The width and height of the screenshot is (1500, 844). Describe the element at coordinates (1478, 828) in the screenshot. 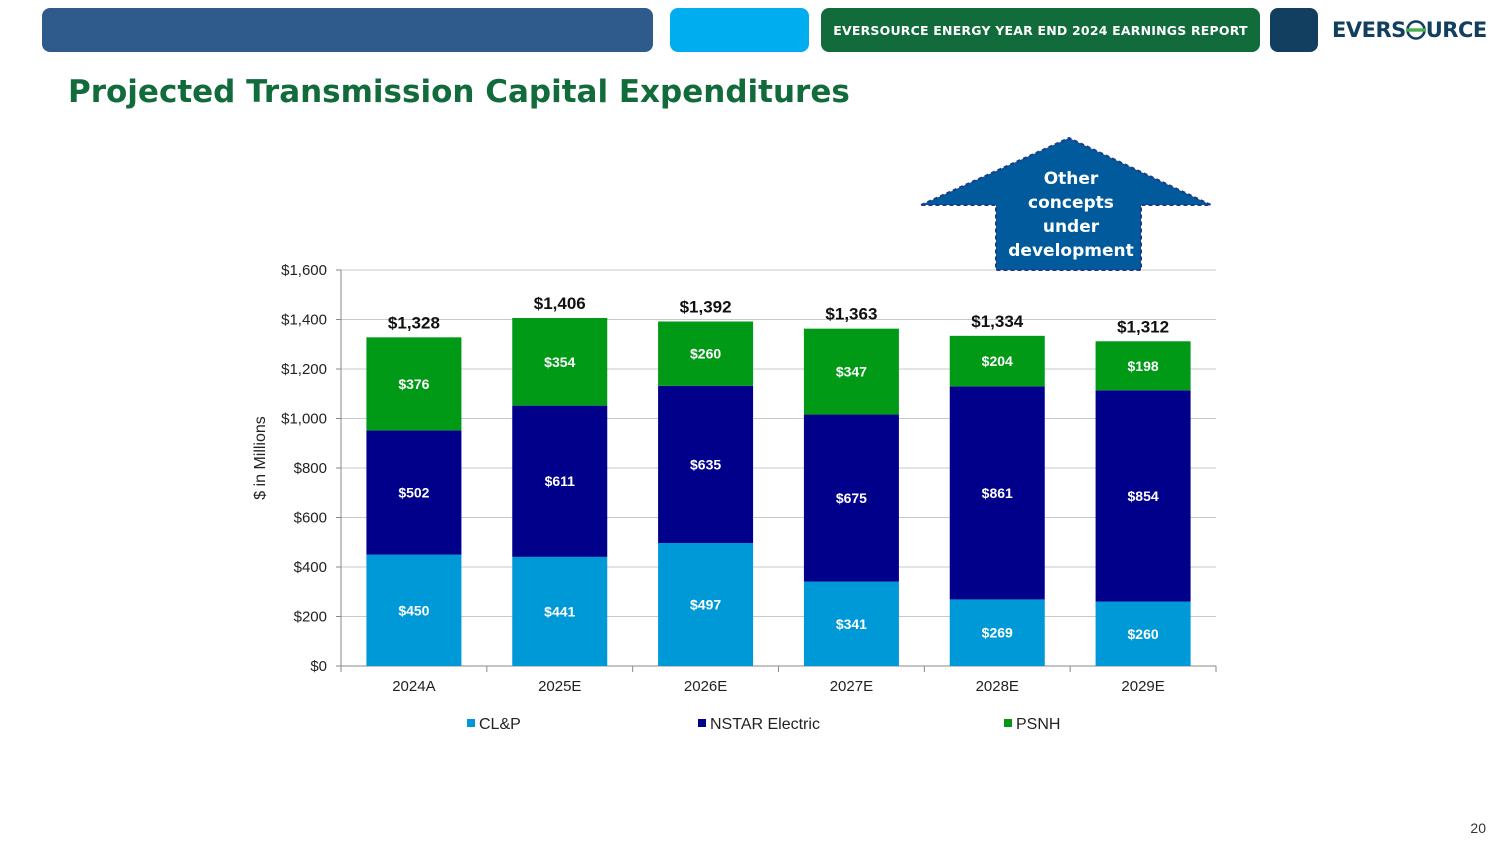

I see `page-number: 20` at that location.